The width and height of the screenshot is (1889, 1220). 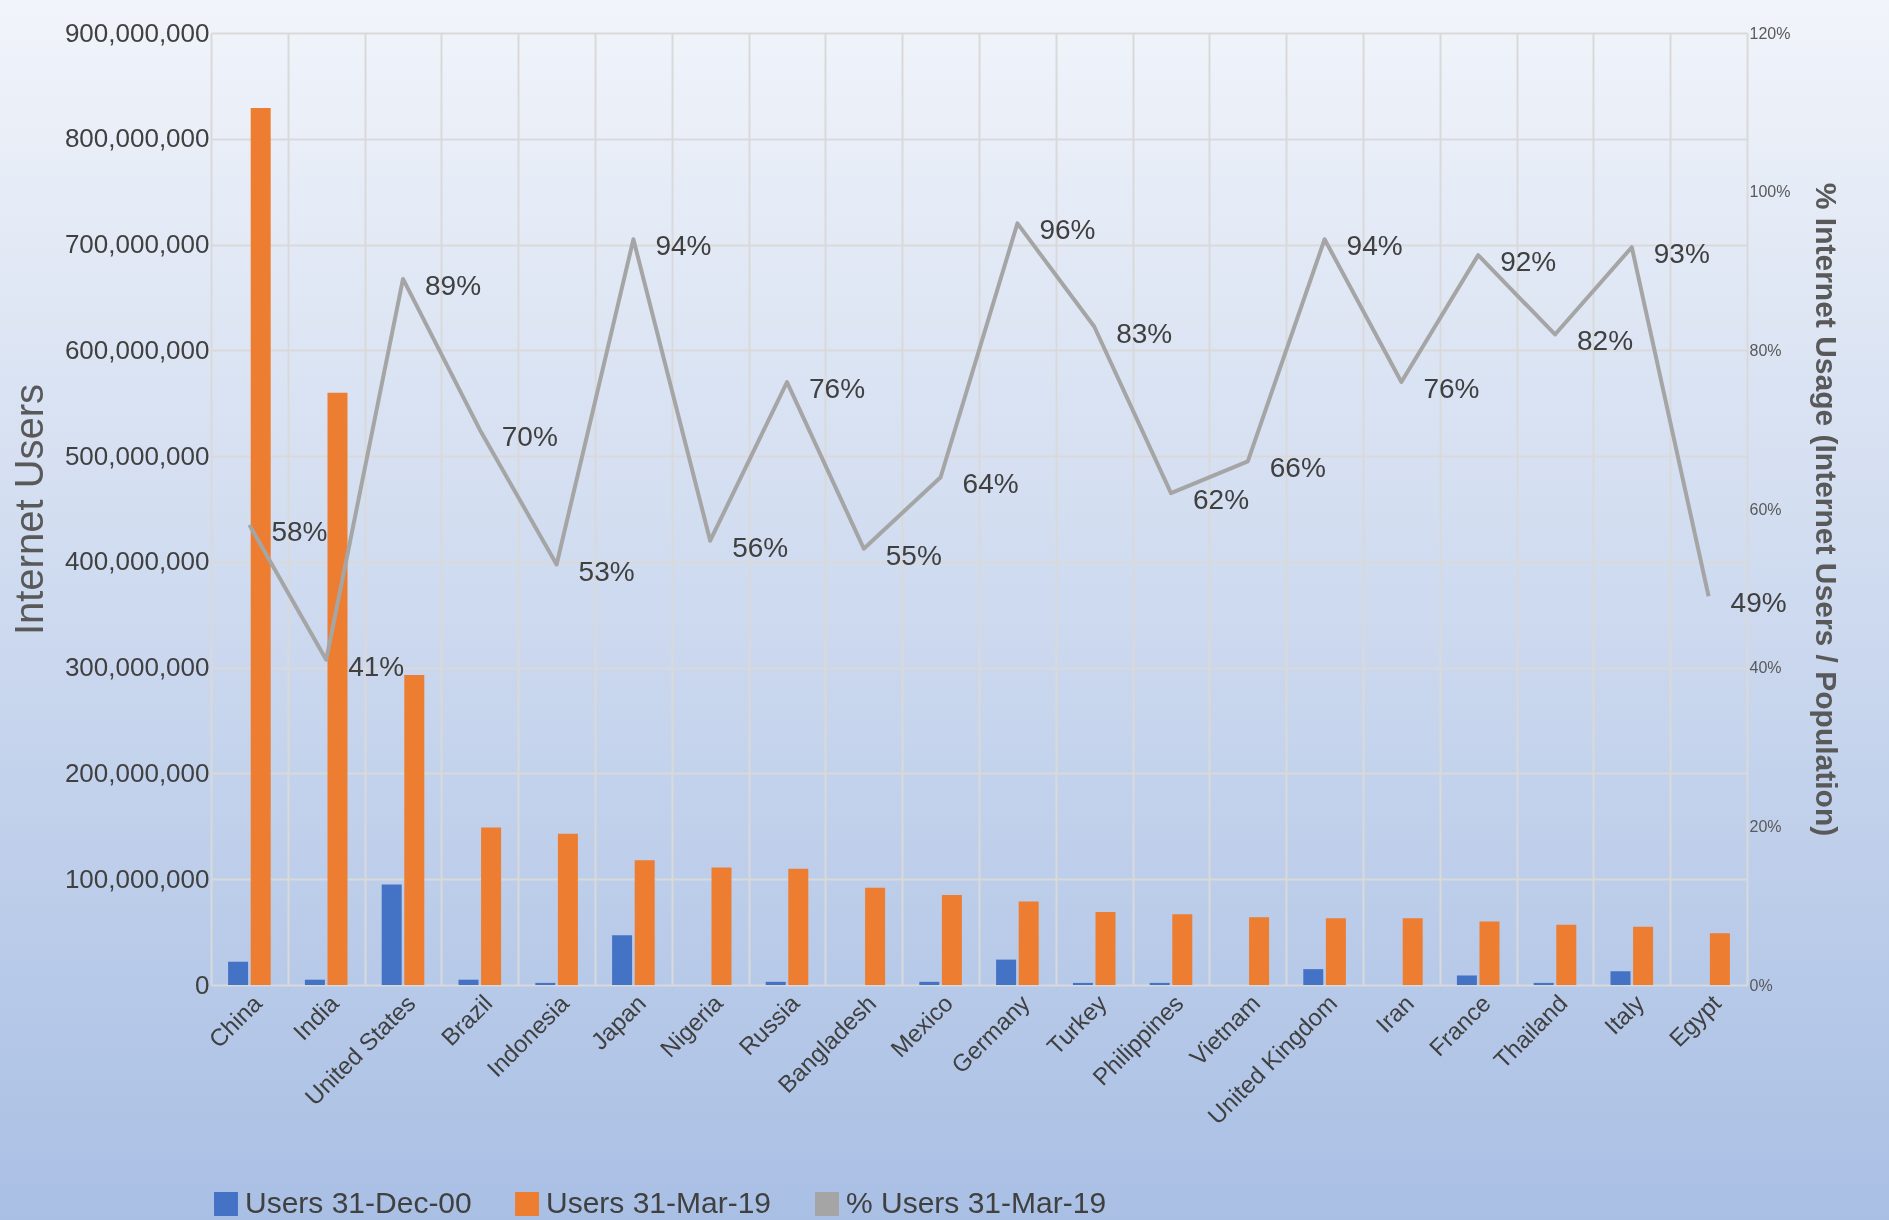 What do you see at coordinates (529, 436) in the screenshot?
I see `data-label: 70%` at bounding box center [529, 436].